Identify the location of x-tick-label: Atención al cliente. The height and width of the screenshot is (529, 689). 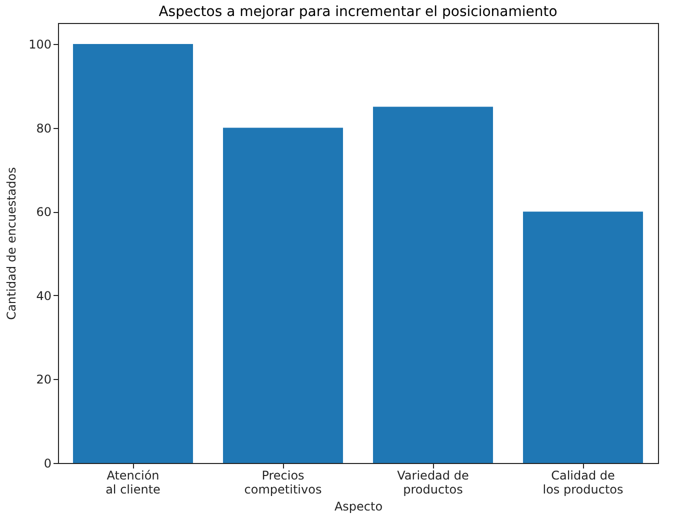
(133, 482).